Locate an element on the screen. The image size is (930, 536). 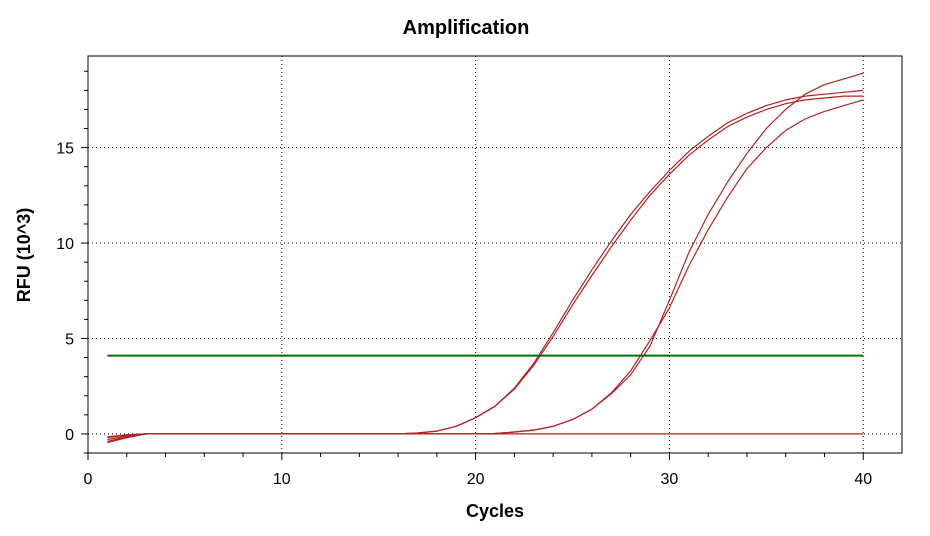
x-axis-label: Cycles is located at coordinates (495, 511).